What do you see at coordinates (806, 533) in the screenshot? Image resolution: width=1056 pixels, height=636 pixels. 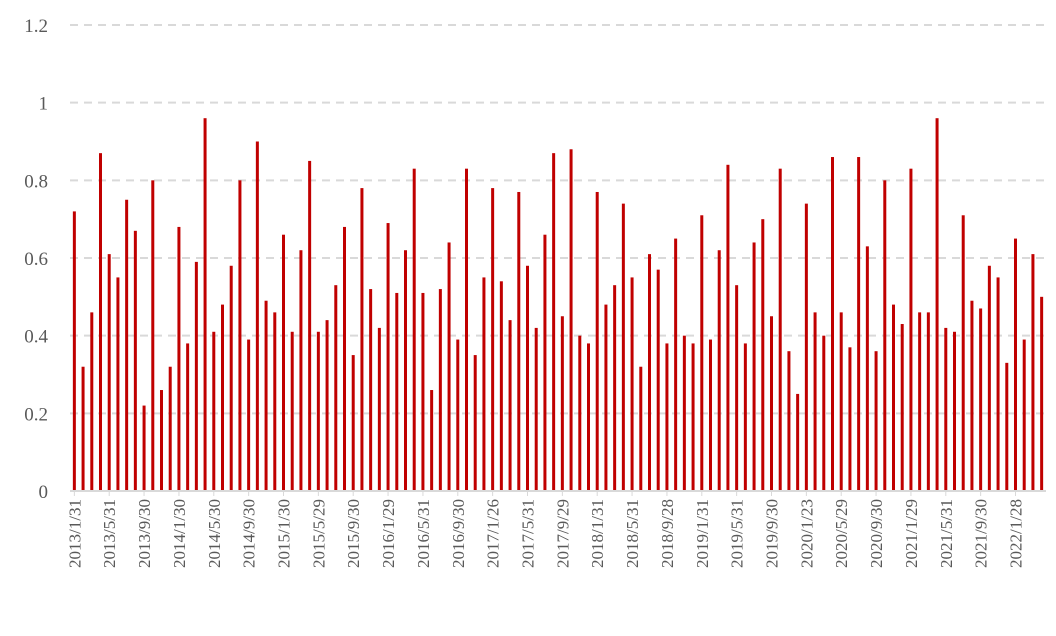 I see `x-tick-label: 2020/1/23` at bounding box center [806, 533].